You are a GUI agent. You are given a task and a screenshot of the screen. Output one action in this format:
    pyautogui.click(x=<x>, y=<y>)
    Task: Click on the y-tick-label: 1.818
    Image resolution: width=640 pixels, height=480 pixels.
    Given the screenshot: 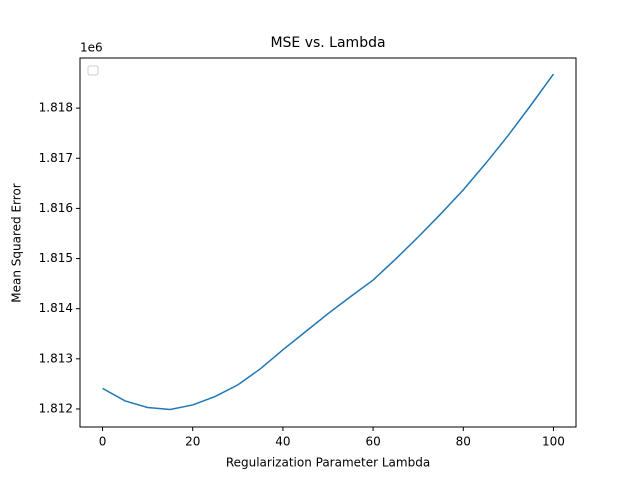 What is the action you would take?
    pyautogui.click(x=56, y=108)
    